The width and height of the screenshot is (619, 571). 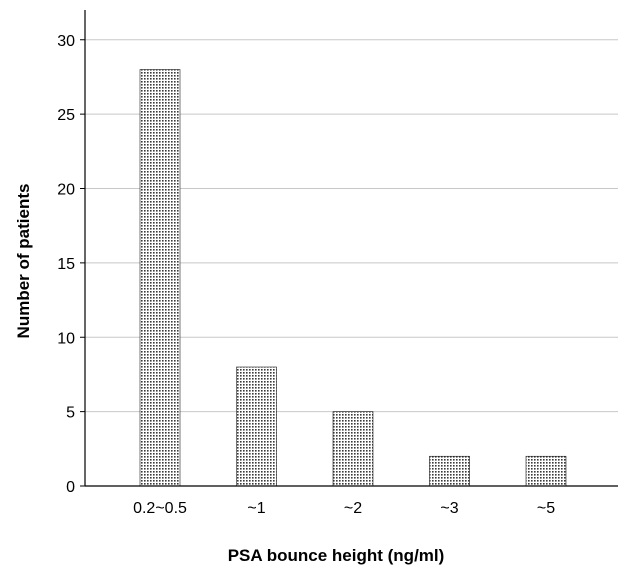 What do you see at coordinates (66, 190) in the screenshot?
I see `y-tick-label: 20` at bounding box center [66, 190].